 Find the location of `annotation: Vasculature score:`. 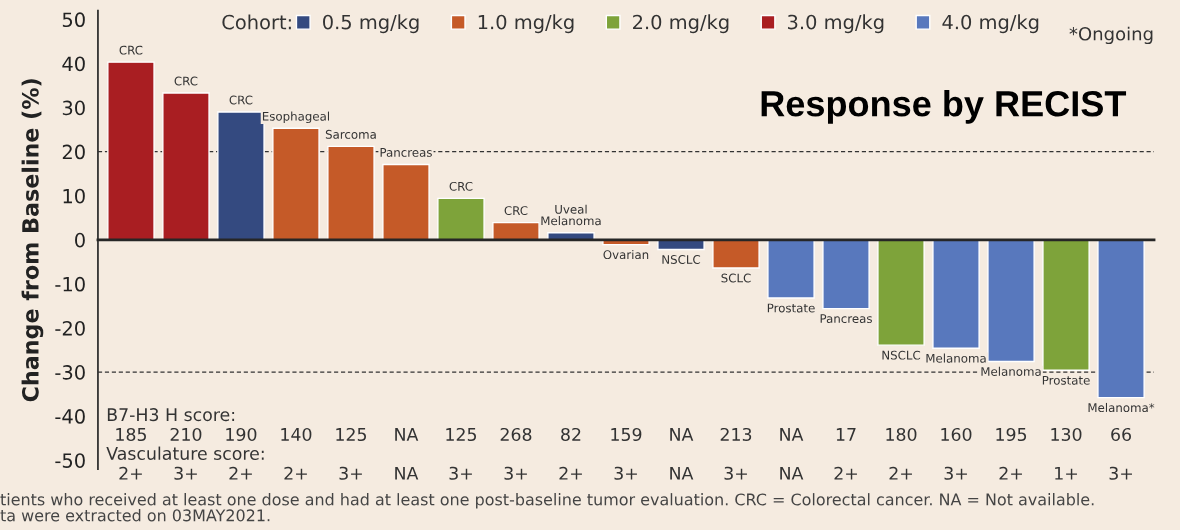

annotation: Vasculature score: is located at coordinates (185, 453).